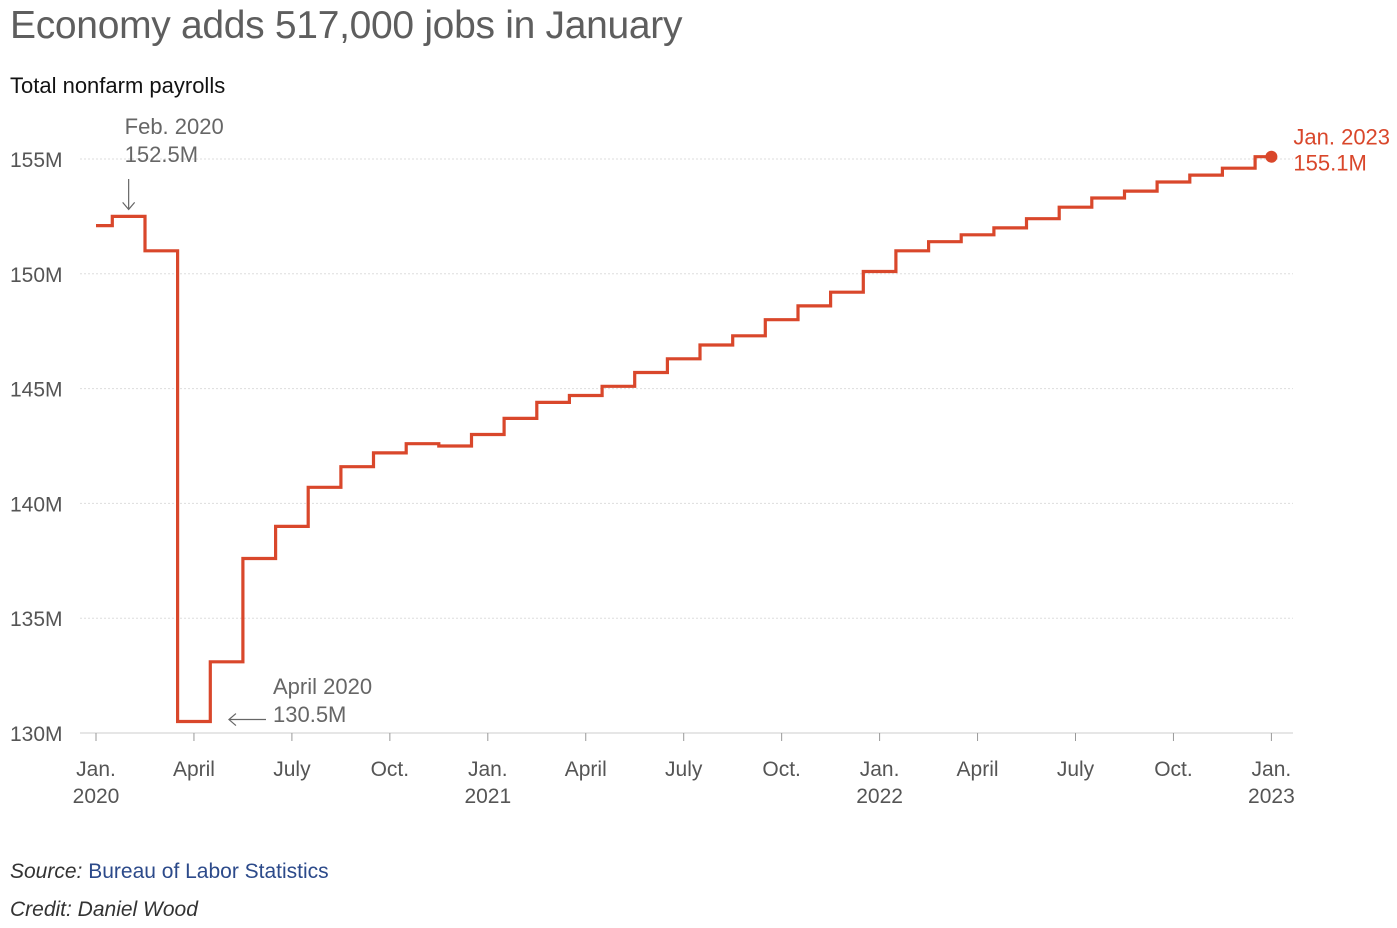 This screenshot has width=1397, height=928. What do you see at coordinates (104, 909) in the screenshot?
I see `credit-line: Credit: Daniel Wood` at bounding box center [104, 909].